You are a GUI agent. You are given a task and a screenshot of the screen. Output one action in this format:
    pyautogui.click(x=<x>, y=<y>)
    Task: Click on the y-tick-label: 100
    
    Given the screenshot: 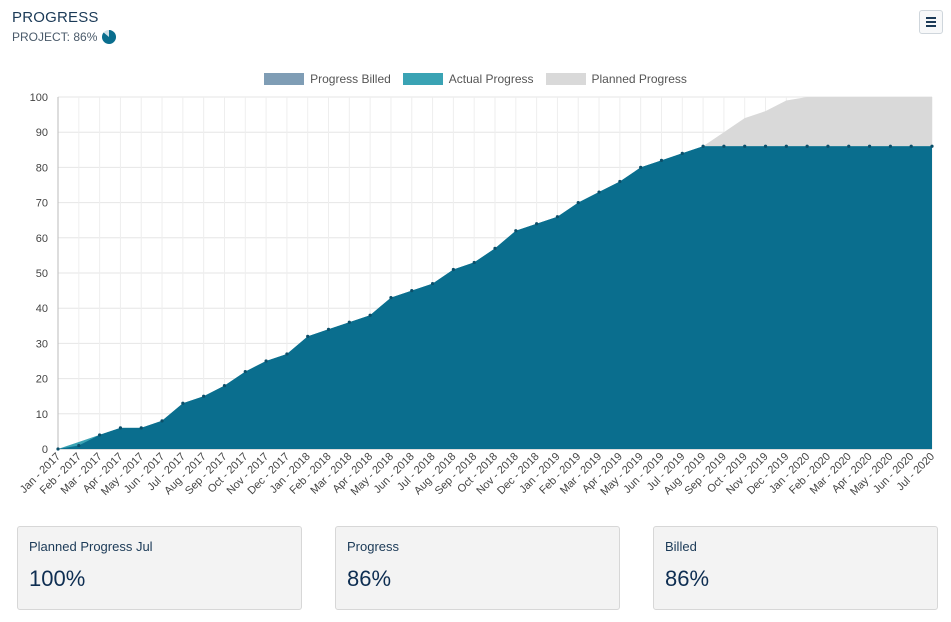 What is the action you would take?
    pyautogui.click(x=39, y=98)
    